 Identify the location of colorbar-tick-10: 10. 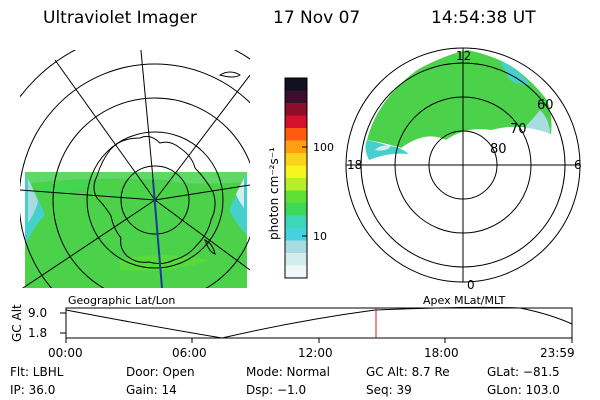
(320, 236).